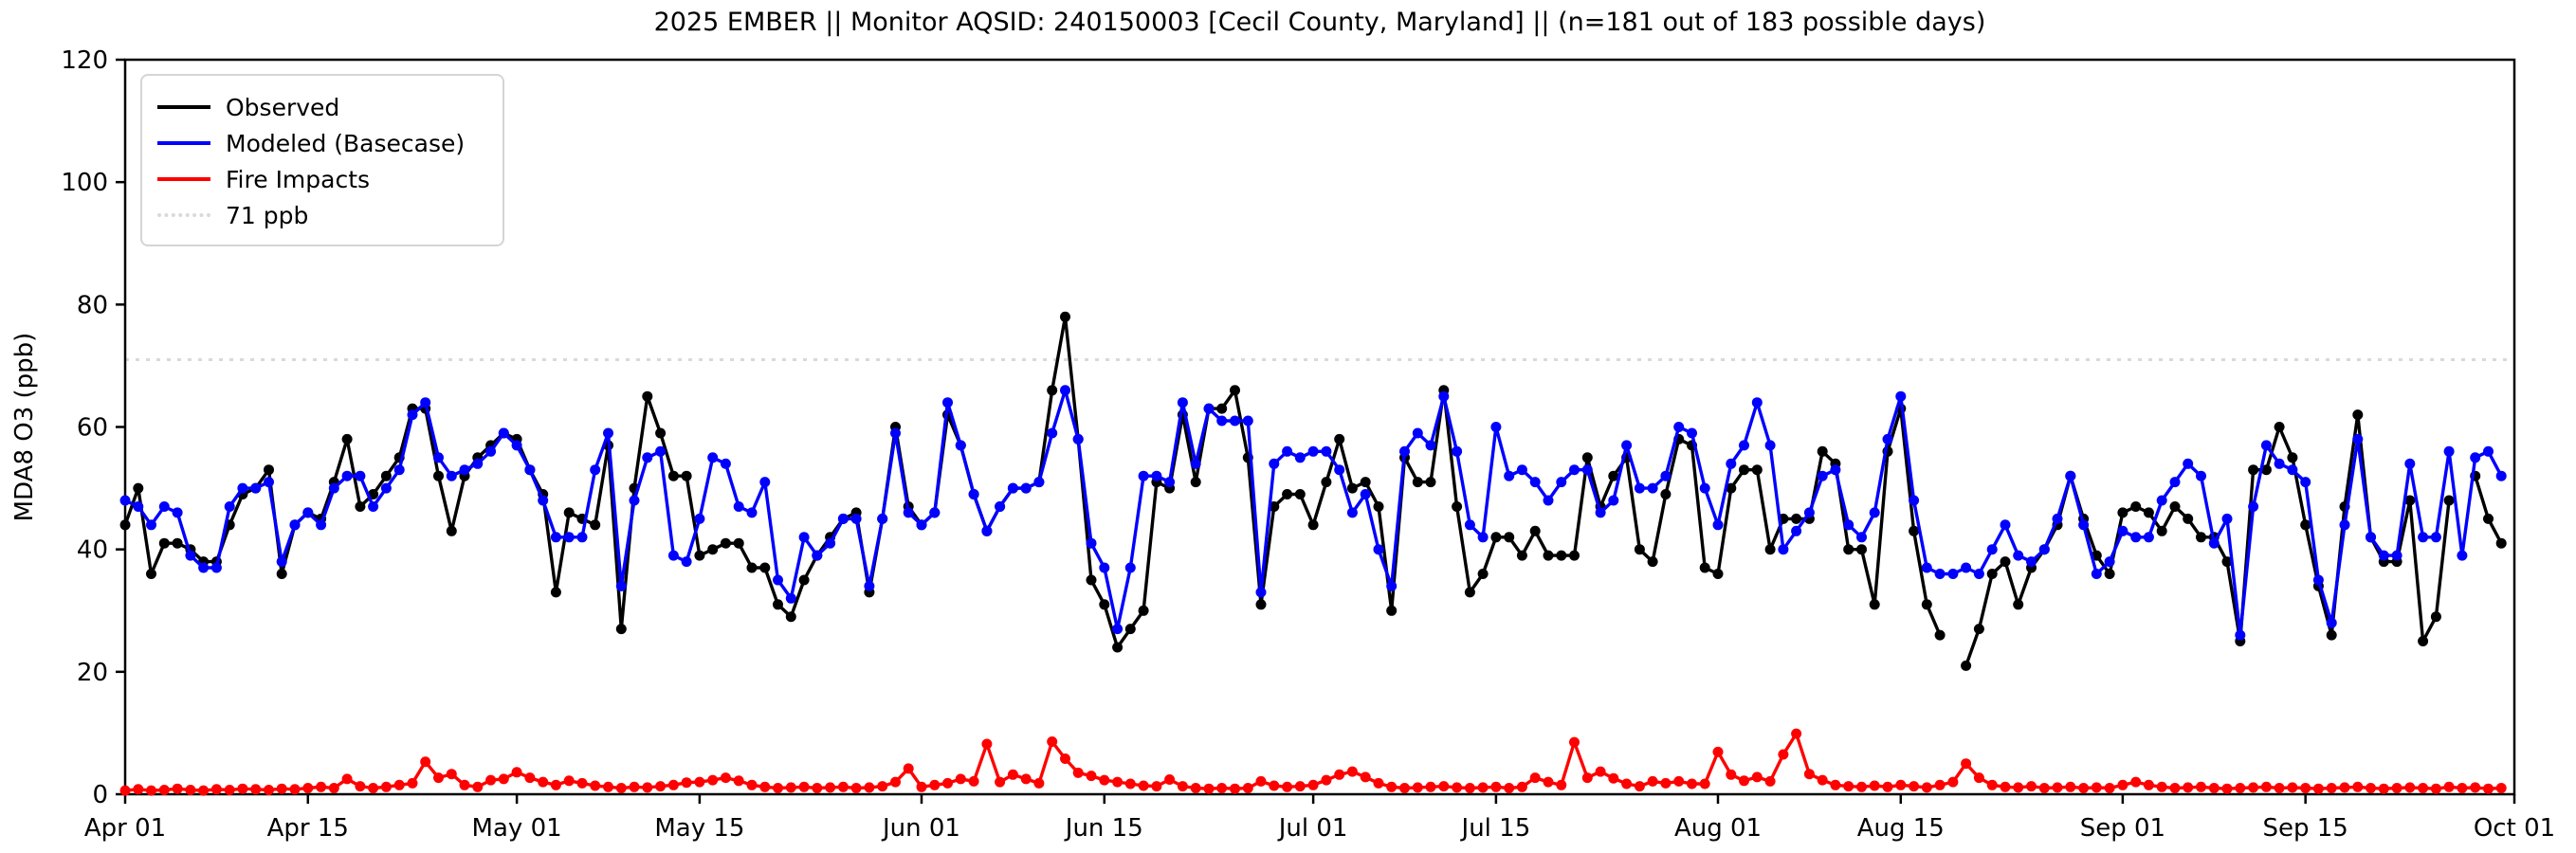 This screenshot has width=2576, height=853. Describe the element at coordinates (2122, 828) in the screenshot. I see `x-tick-label: Sep 01` at that location.